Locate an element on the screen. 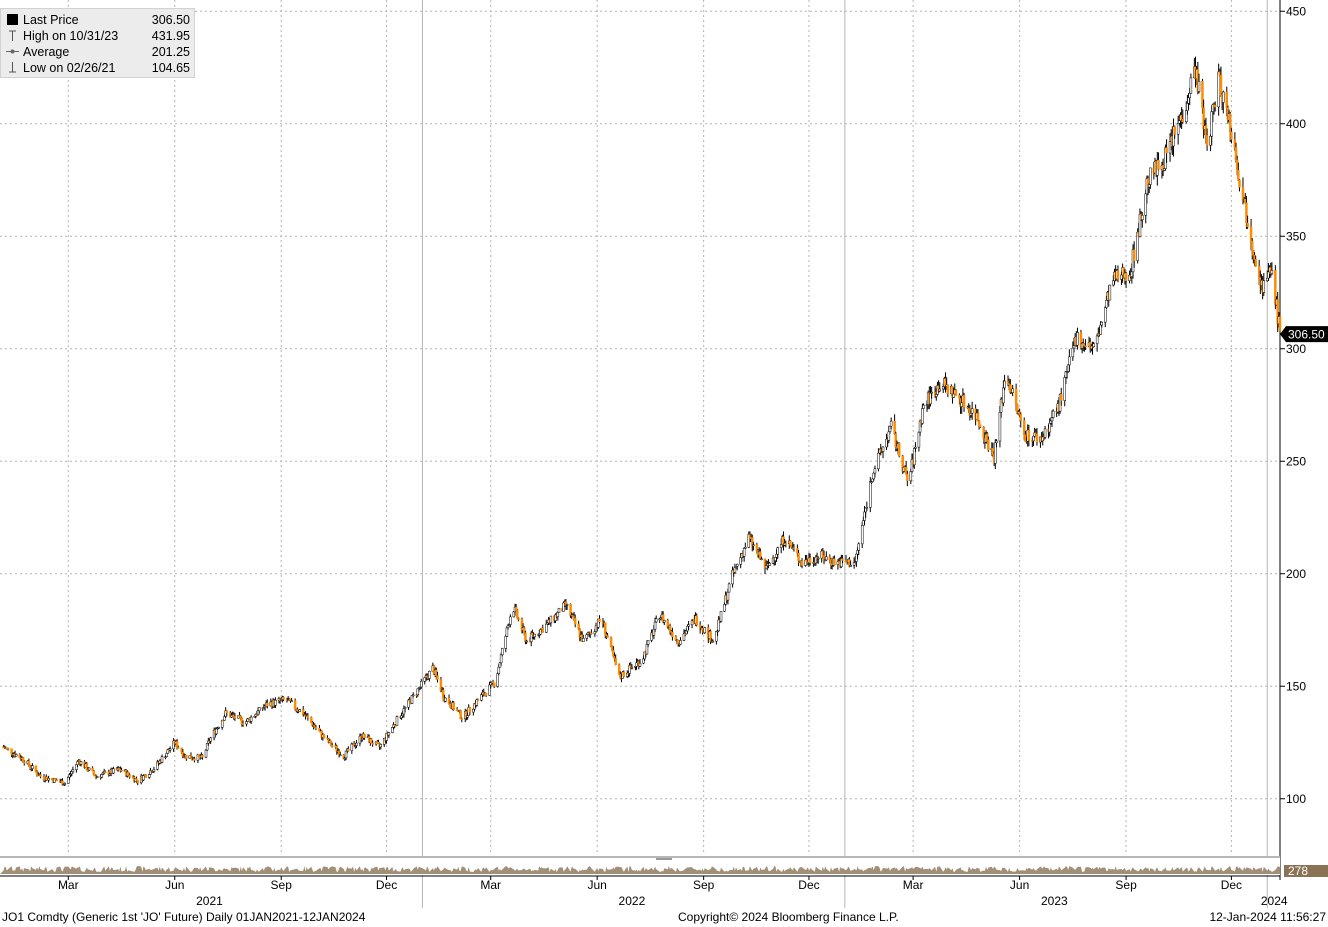 The image size is (1328, 927). x-month-label: Dec is located at coordinates (1231, 885).